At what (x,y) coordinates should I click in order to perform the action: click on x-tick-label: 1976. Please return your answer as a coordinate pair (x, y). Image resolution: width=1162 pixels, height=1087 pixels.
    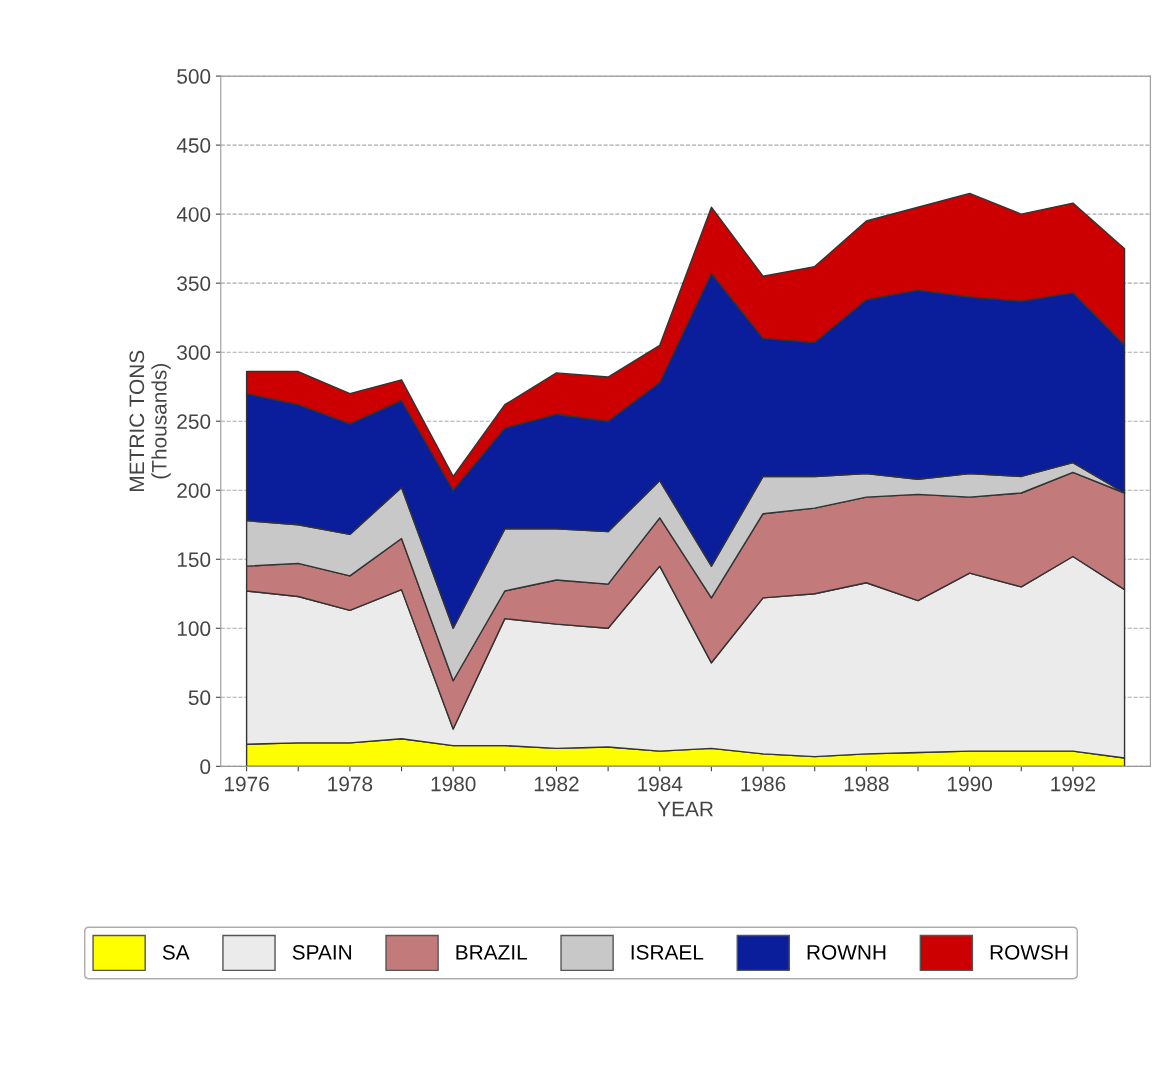
    Looking at the image, I should click on (247, 784).